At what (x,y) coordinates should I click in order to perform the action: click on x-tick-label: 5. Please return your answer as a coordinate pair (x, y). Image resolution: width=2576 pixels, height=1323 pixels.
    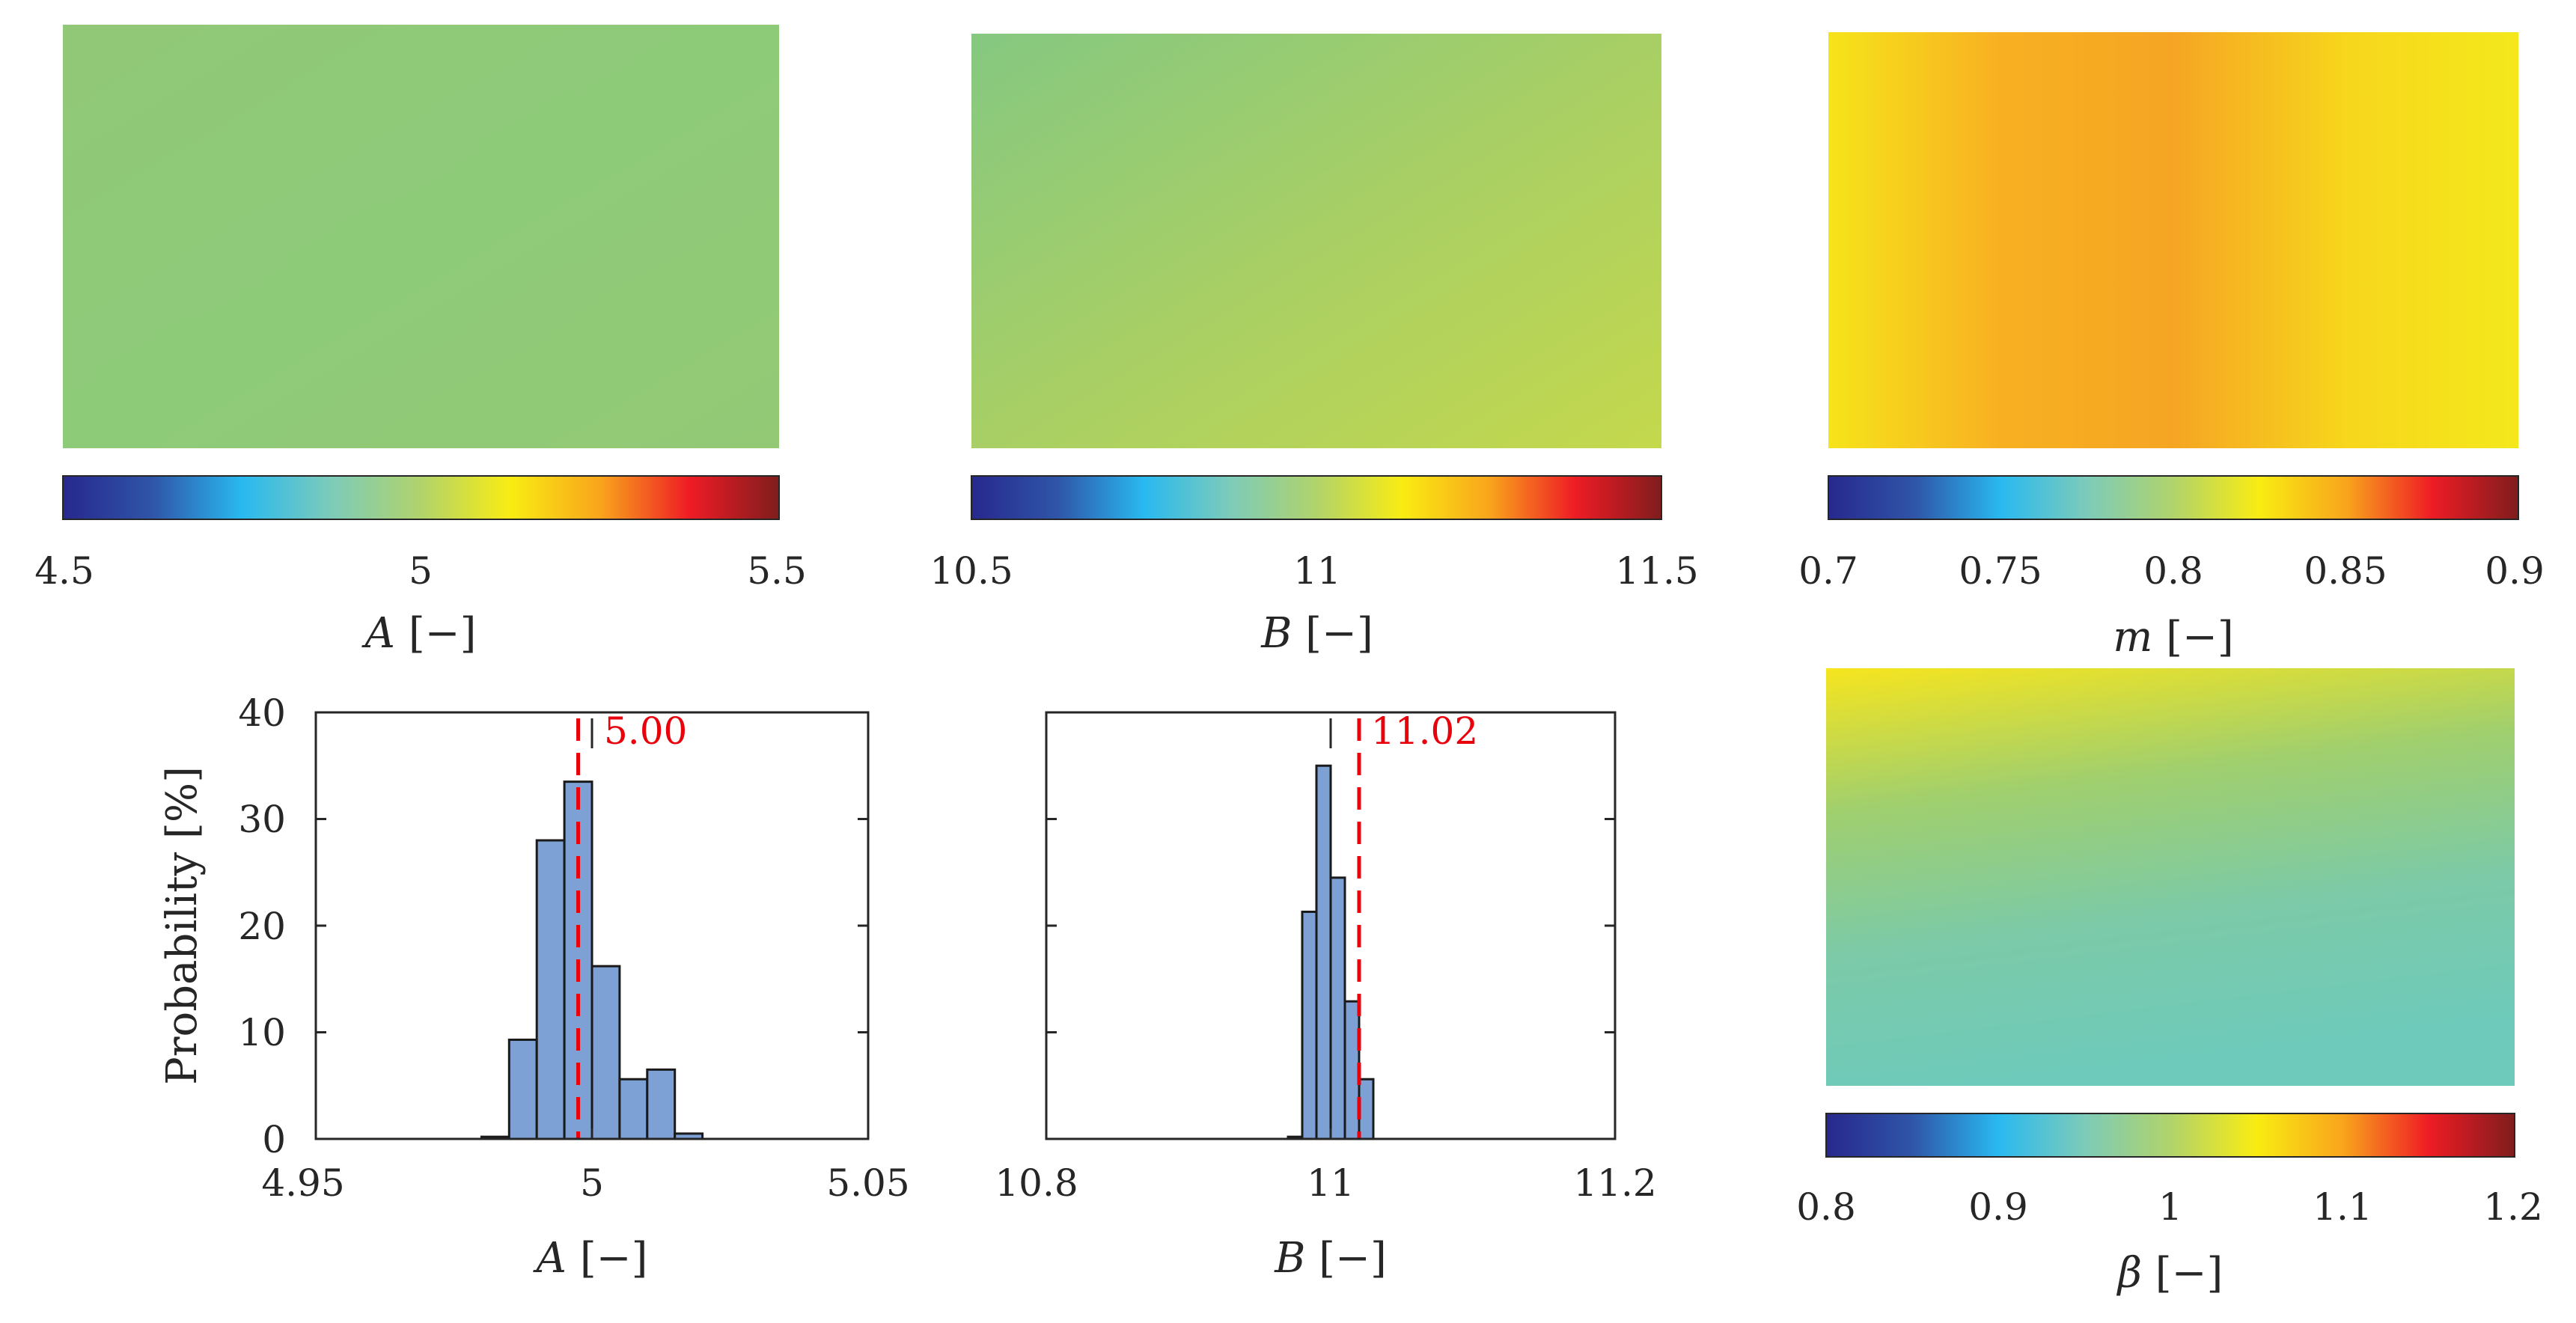
    Looking at the image, I should click on (592, 1183).